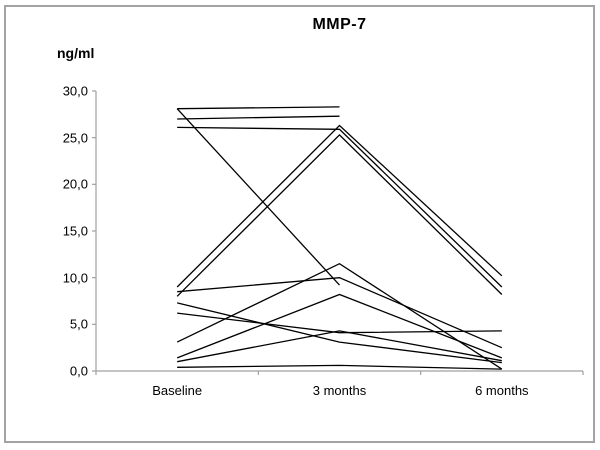 Image resolution: width=600 pixels, height=450 pixels. What do you see at coordinates (502, 390) in the screenshot?
I see `x-tick-label: 6 months` at bounding box center [502, 390].